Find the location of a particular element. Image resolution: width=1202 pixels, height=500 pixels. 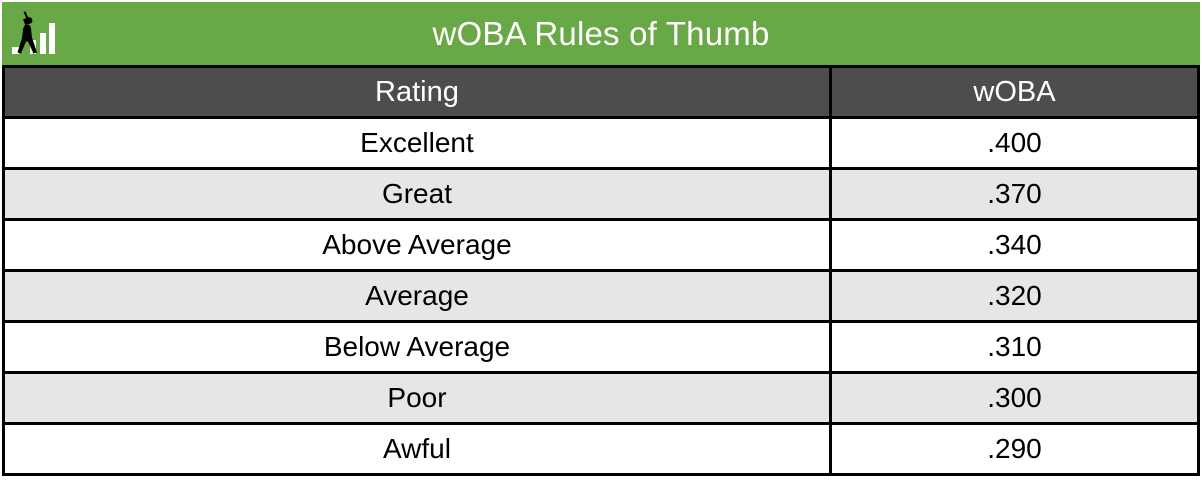

table-row: Awful .290 is located at coordinates (601, 449).